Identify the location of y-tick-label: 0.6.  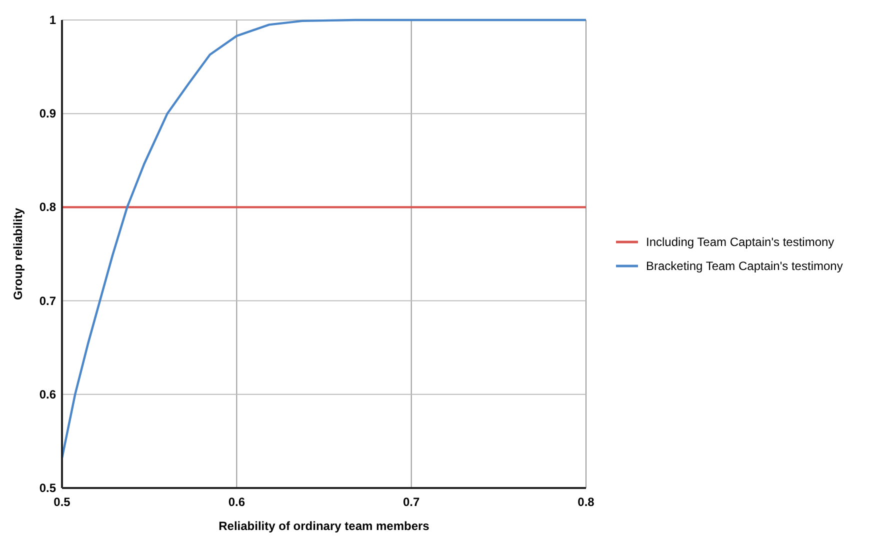
(47, 394).